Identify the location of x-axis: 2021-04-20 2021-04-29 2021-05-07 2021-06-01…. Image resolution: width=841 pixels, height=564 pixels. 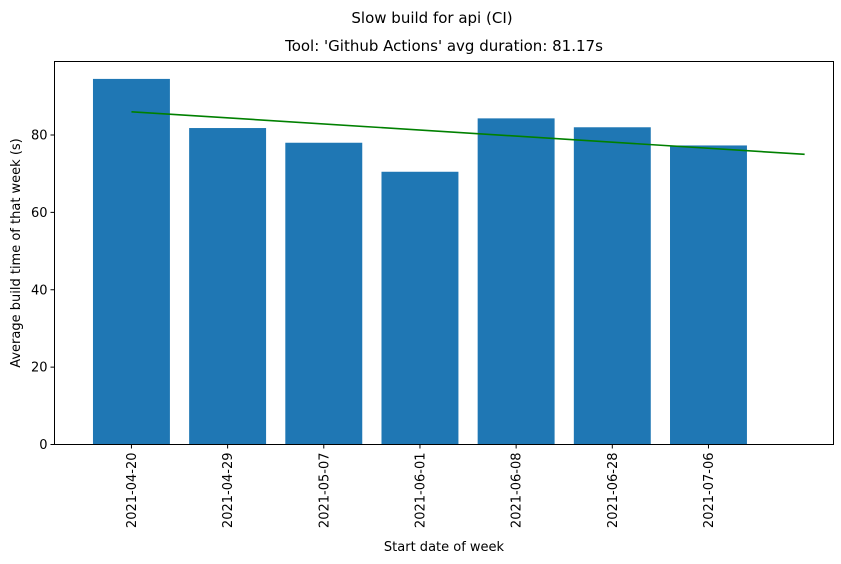
(421, 486).